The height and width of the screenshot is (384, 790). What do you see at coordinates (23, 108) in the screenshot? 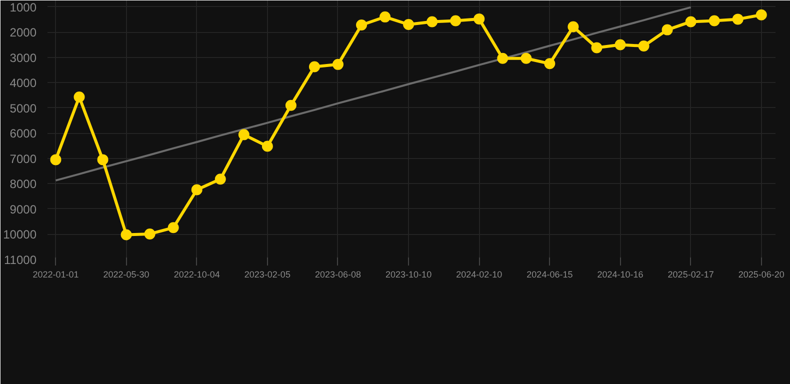
I see `y-tick-label: 5000` at bounding box center [23, 108].